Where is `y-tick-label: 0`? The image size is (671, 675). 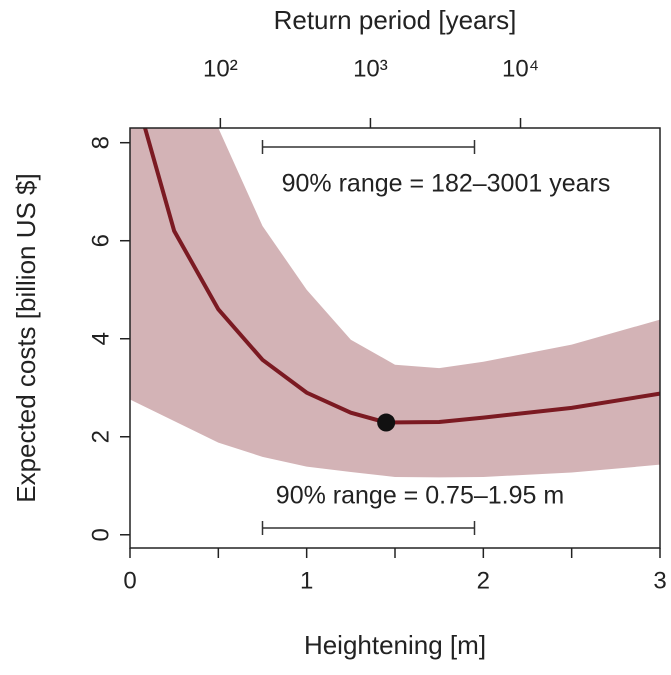 y-tick-label: 0 is located at coordinates (100, 534).